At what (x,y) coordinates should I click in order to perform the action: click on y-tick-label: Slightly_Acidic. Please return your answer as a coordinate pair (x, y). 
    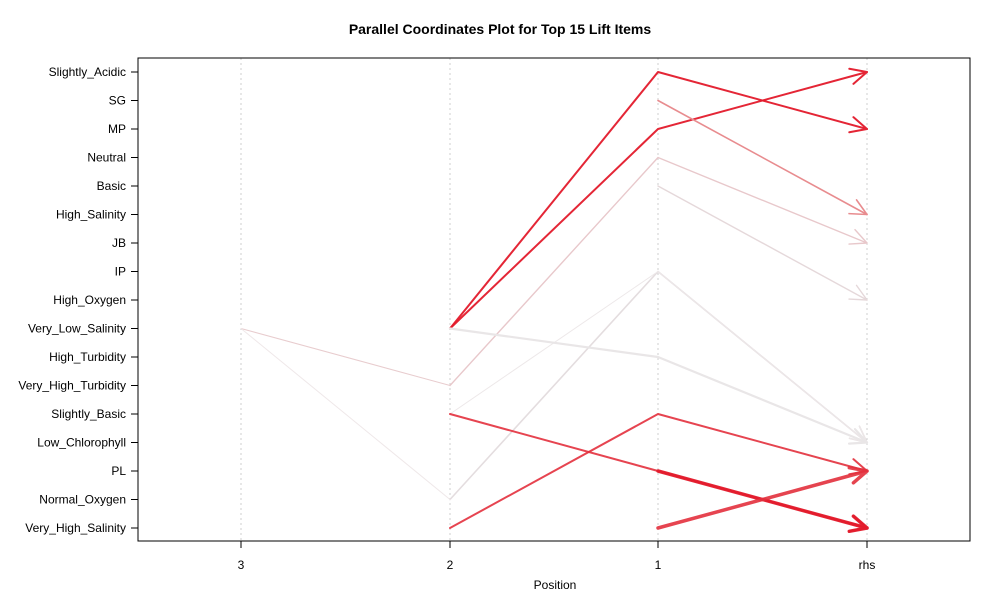
    Looking at the image, I should click on (87, 72).